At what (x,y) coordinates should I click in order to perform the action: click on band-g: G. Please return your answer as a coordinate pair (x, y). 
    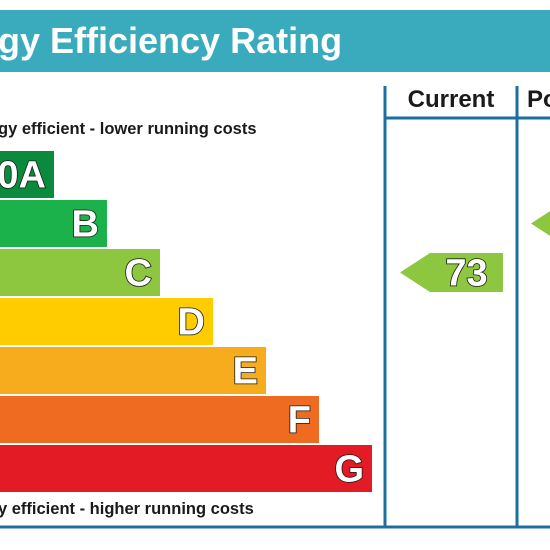
    Looking at the image, I should click on (186, 468).